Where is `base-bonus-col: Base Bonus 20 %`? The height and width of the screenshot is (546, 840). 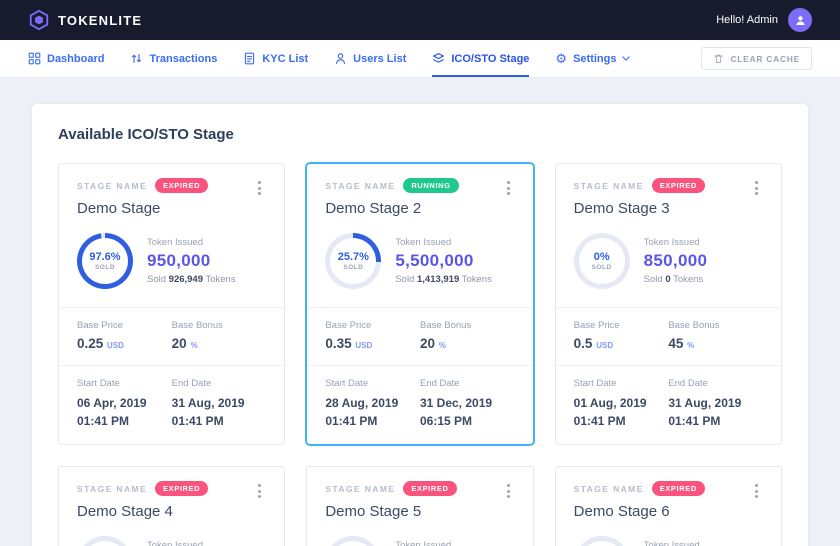 base-bonus-col: Base Bonus 20 % is located at coordinates (219, 335).